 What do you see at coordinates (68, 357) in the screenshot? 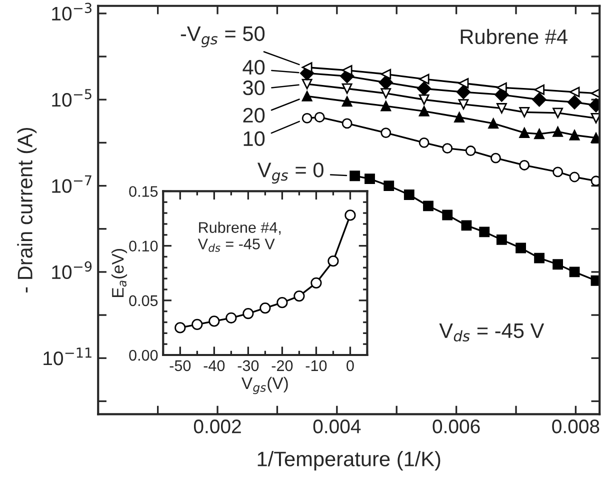
I see `y-tick-label: 10$^{−11}$` at bounding box center [68, 357].